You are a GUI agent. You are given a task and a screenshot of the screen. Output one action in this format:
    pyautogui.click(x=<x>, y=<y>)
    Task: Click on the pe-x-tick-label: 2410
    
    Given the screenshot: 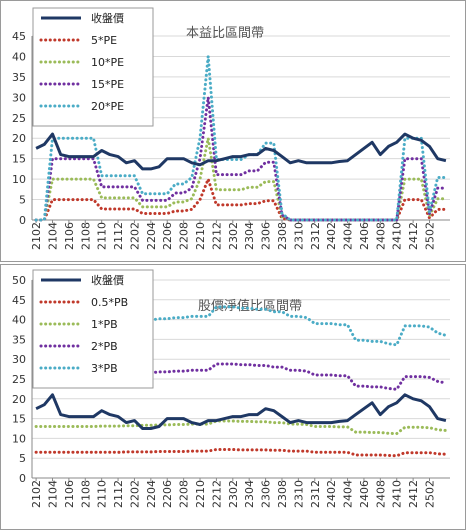 What is the action you would take?
    pyautogui.click(x=397, y=236)
    